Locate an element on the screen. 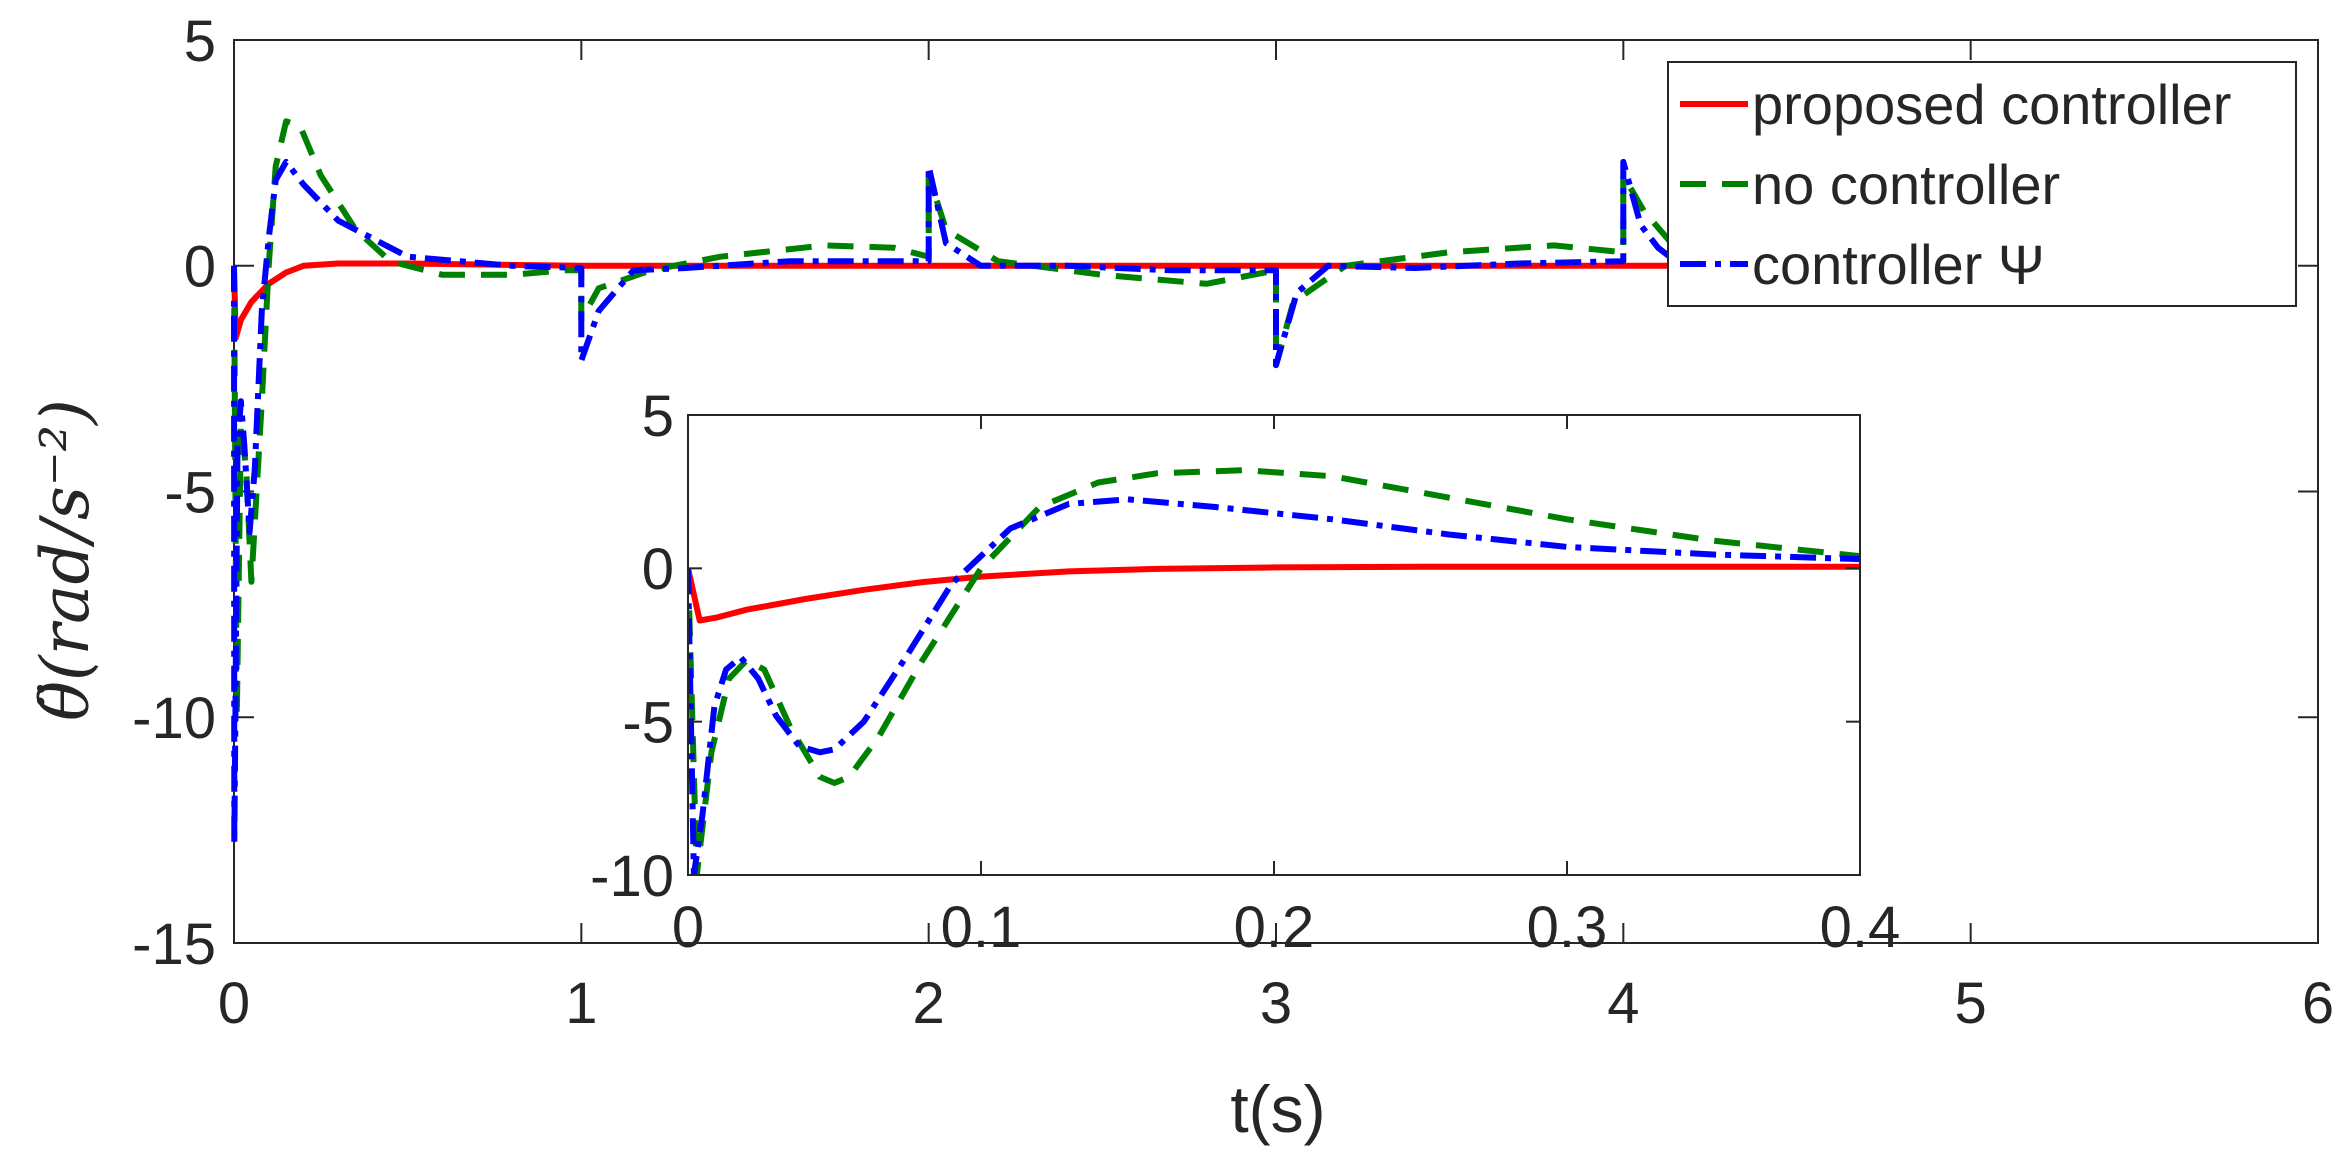  y-axis-label: θ̈(rad/s⁻²) is located at coordinates (65, 560).